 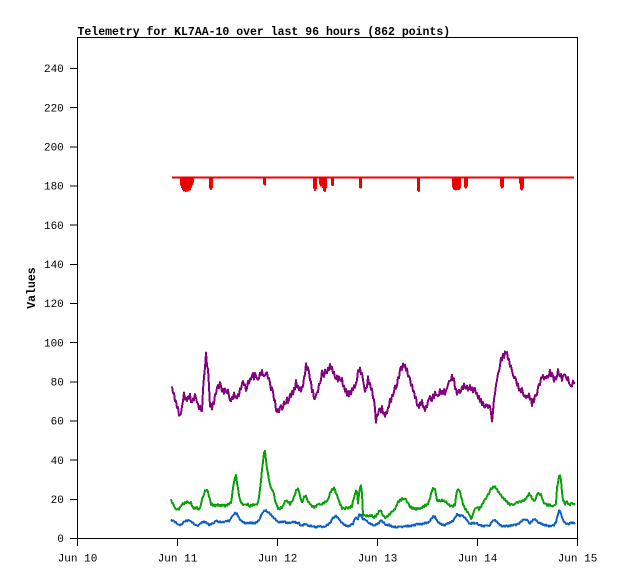 I want to click on svg-text: 140, so click(x=54, y=266).